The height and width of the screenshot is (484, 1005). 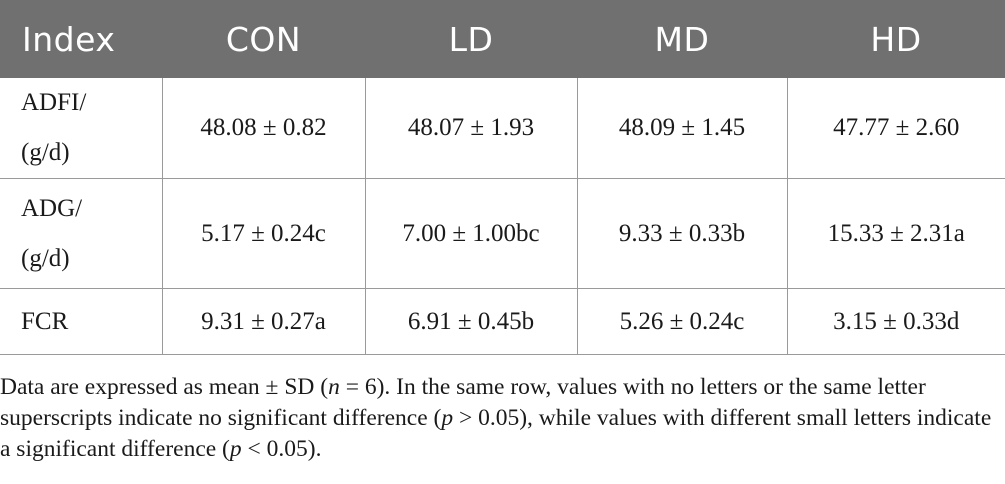 I want to click on footnote-n-variable: n, so click(x=334, y=387).